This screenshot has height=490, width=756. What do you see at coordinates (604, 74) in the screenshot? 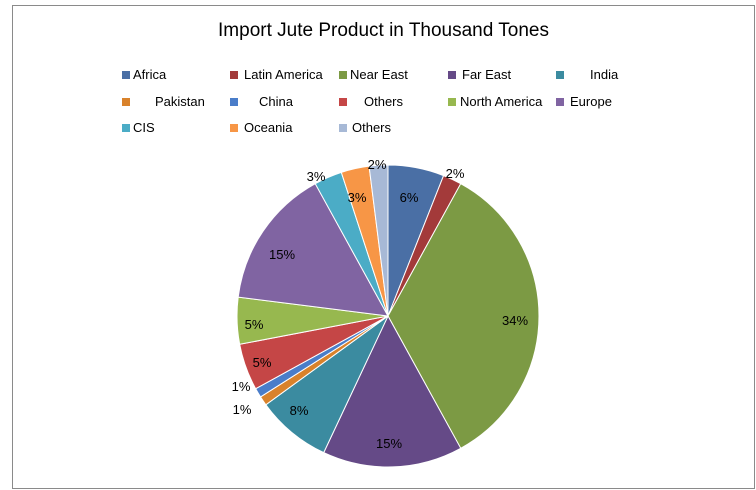
I see `legend-label: India` at bounding box center [604, 74].